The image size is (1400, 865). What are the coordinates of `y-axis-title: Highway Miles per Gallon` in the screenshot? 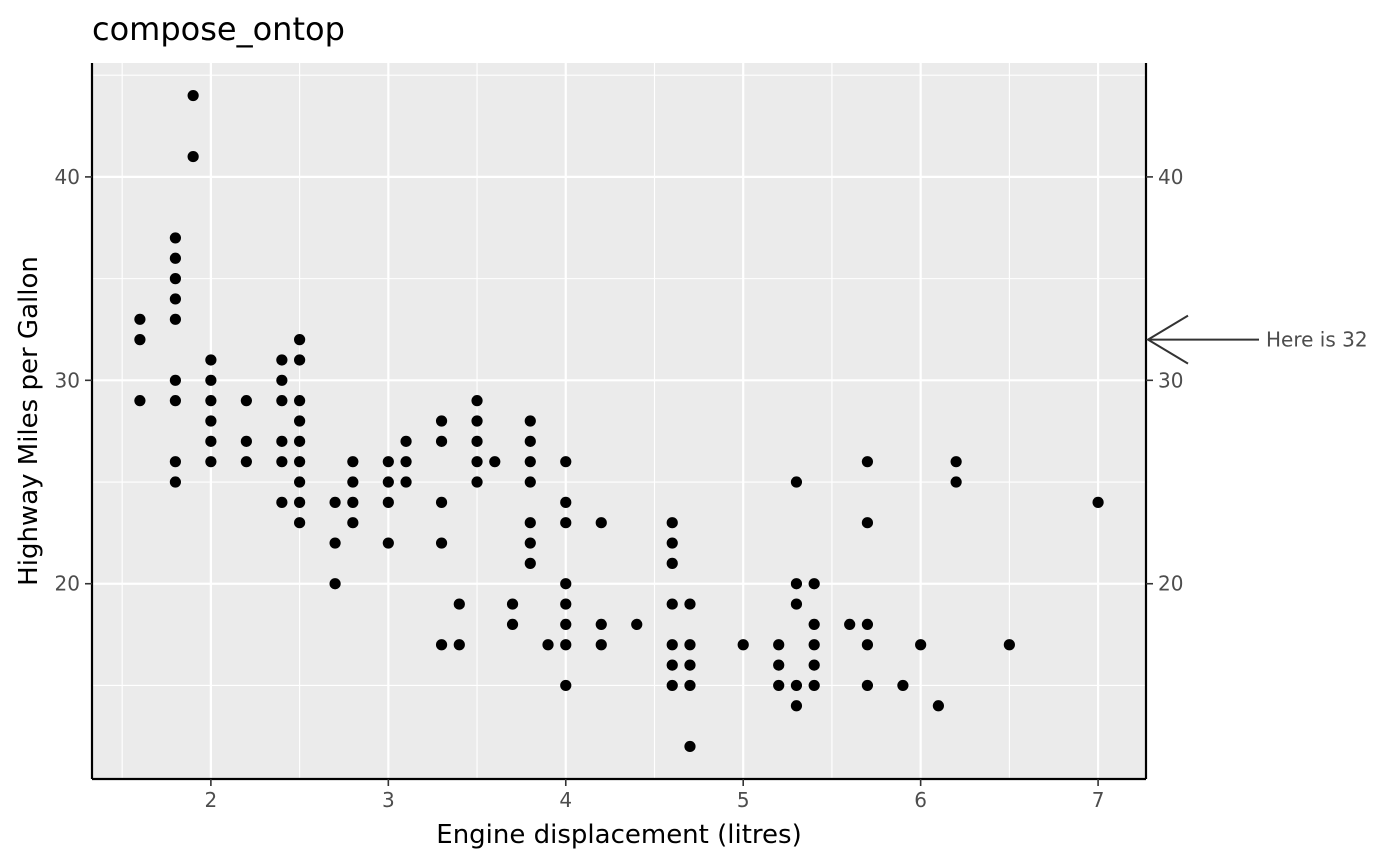 It's located at (29, 421).